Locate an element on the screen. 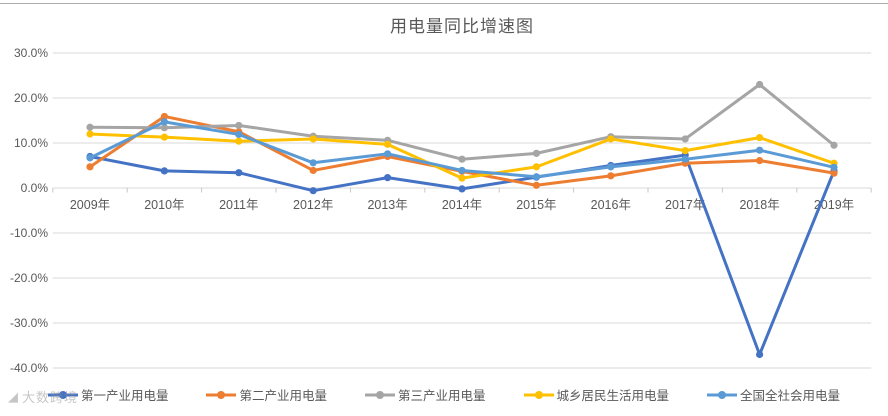 Image resolution: width=888 pixels, height=416 pixels. x-axis-tick-label: 2012年 is located at coordinates (313, 205).